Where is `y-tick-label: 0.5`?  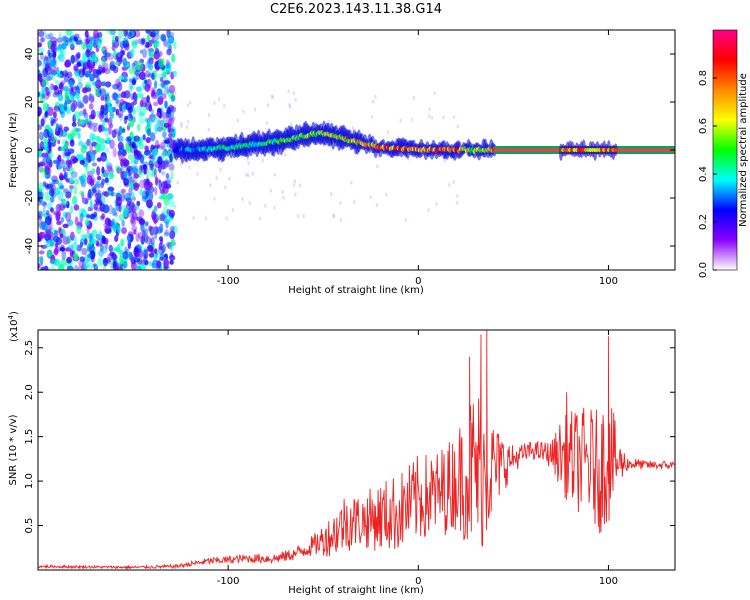
y-tick-label: 0.5 is located at coordinates (29, 526).